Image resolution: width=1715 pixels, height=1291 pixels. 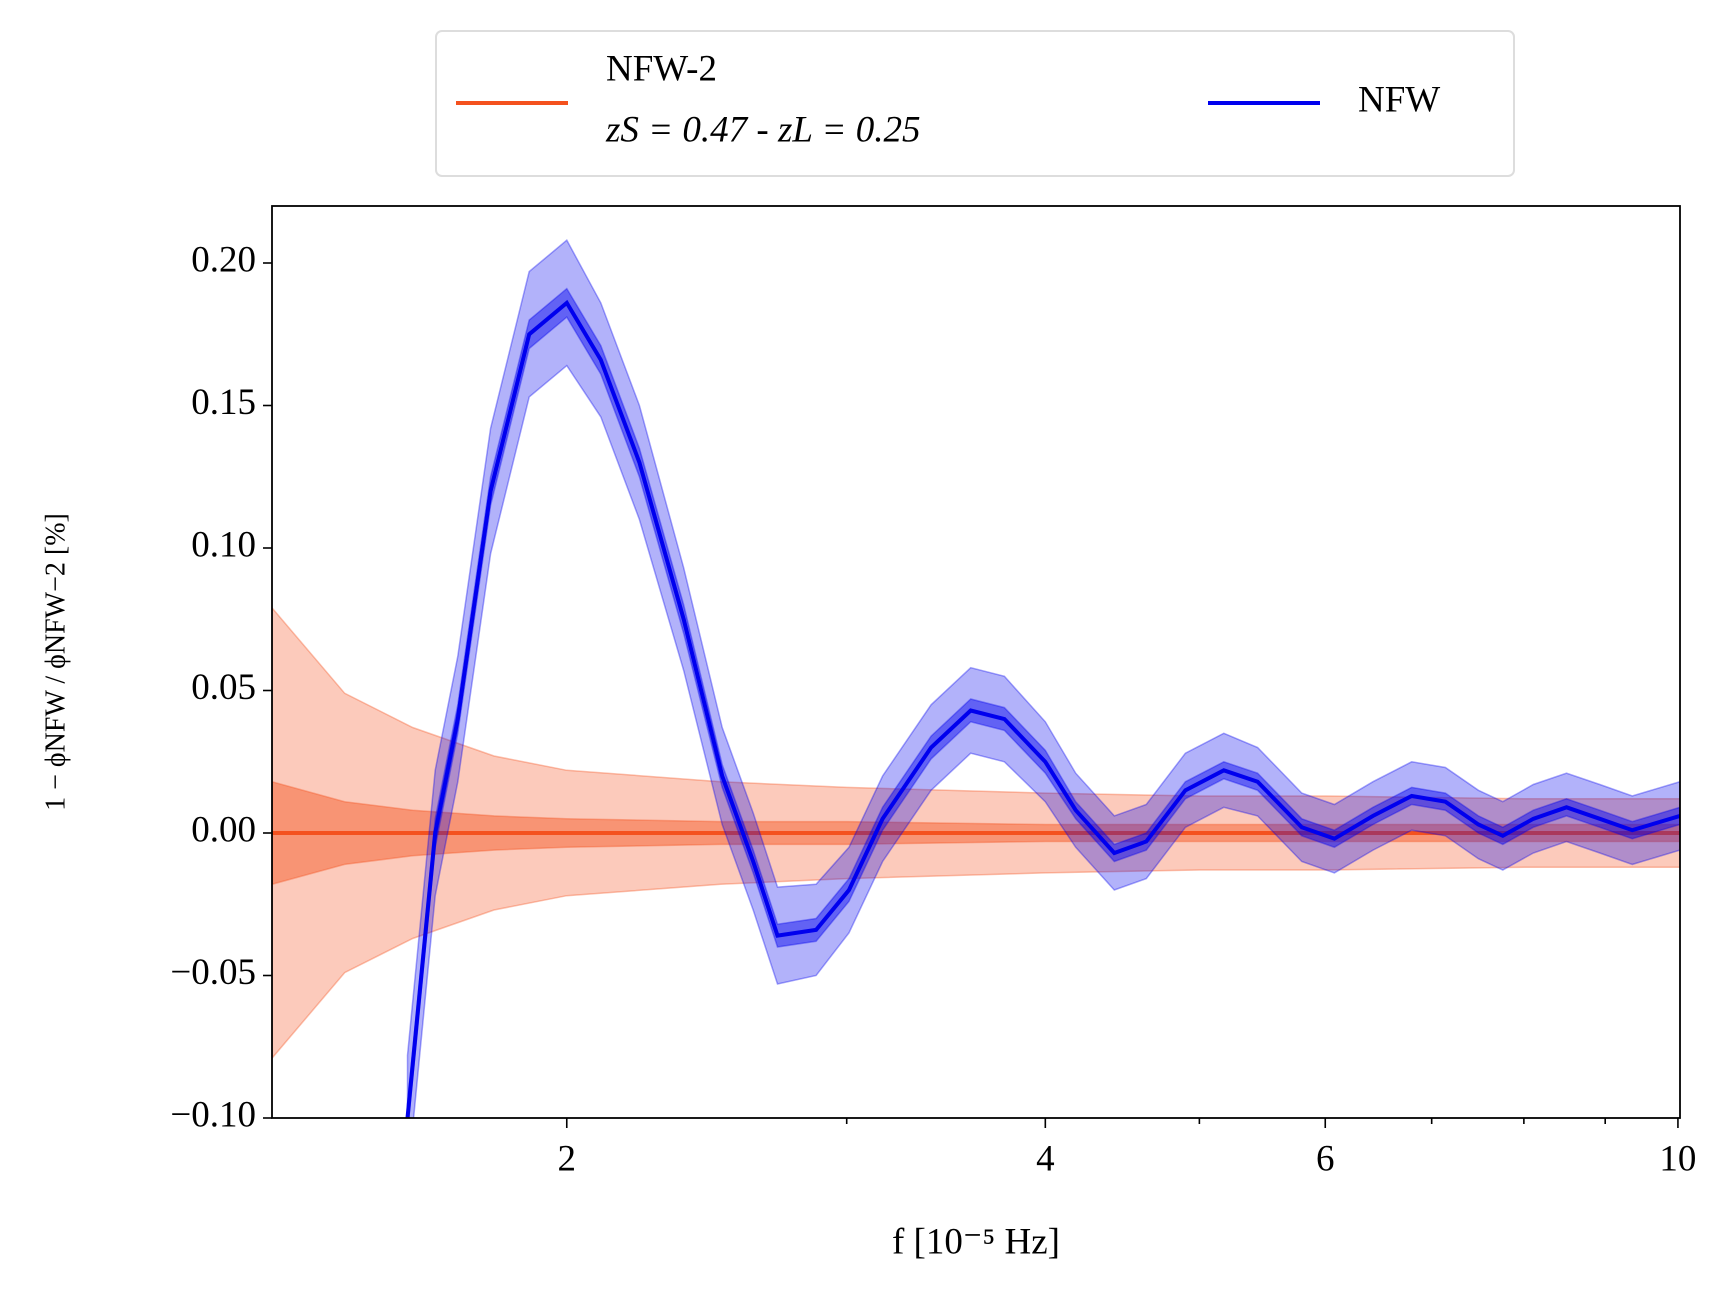 I want to click on x-tick-label: 4, so click(x=1045, y=1158).